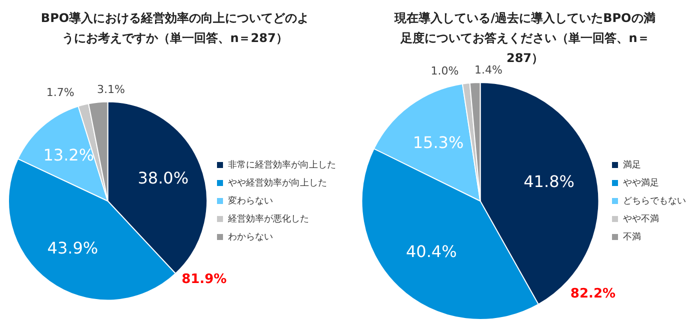 This screenshot has width=700, height=330. What do you see at coordinates (68, 154) in the screenshot?
I see `data-label: 13.2%` at bounding box center [68, 154].